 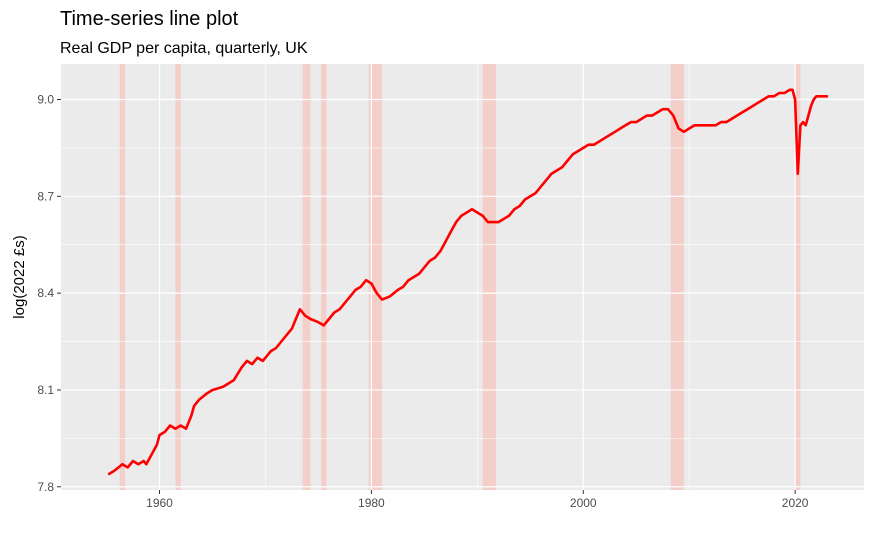 What do you see at coordinates (45, 487) in the screenshot?
I see `y-tick-label-0: 7.8` at bounding box center [45, 487].